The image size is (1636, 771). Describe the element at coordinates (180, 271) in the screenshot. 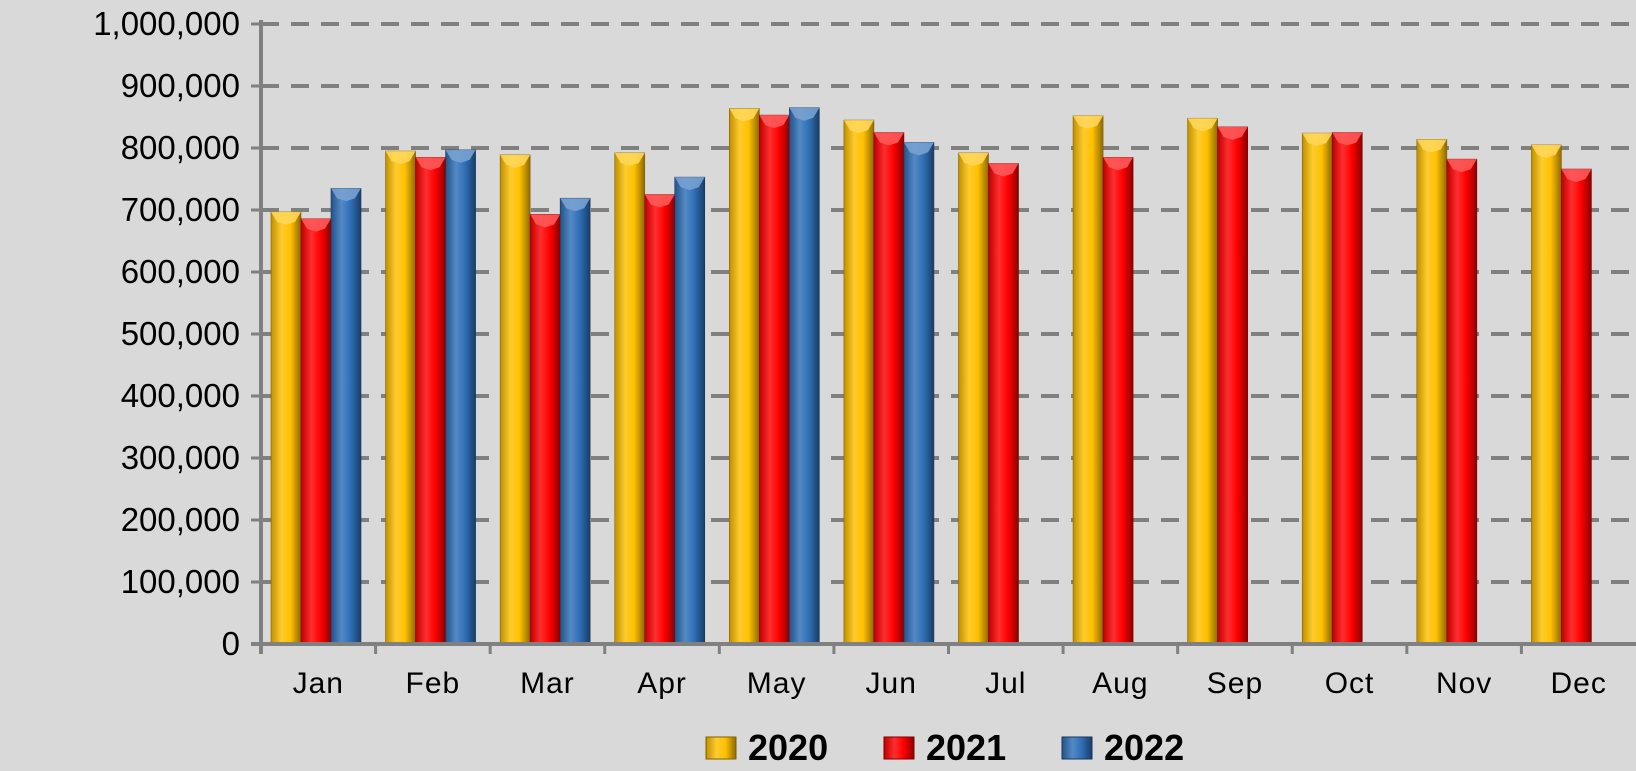

I see `y-tick-label: 600,000` at that location.